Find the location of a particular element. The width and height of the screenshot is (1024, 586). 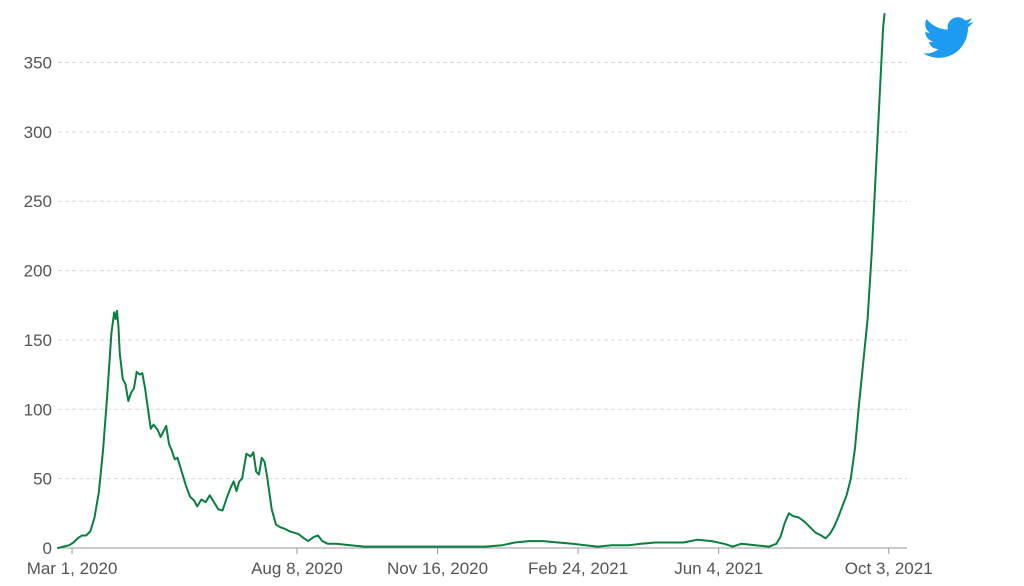

x-tick-label: Mar 1, 2020 is located at coordinates (72, 568).